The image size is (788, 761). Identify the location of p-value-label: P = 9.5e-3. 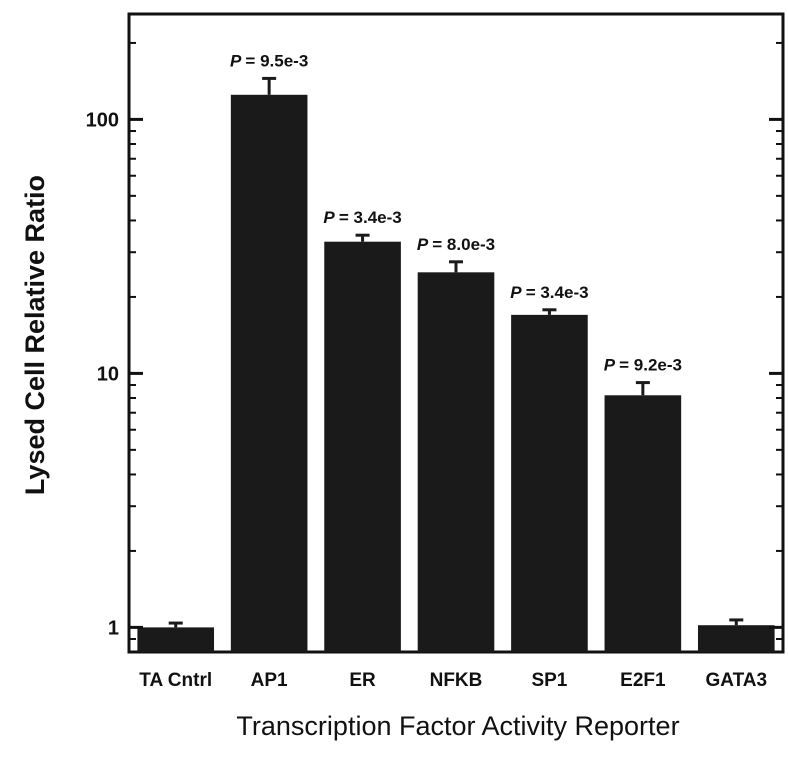
(269, 60).